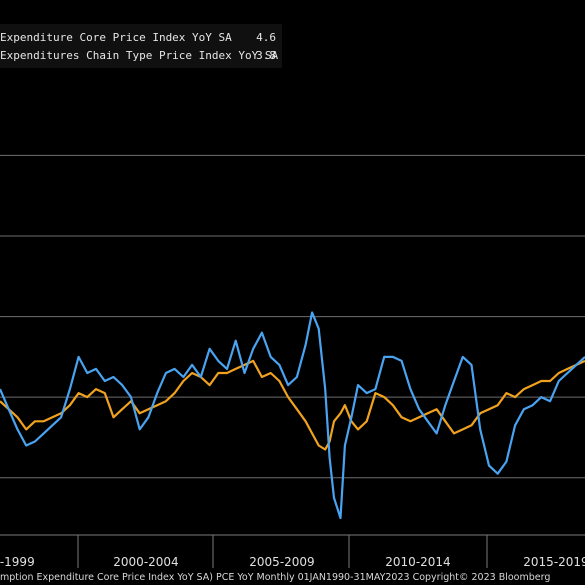  What do you see at coordinates (266, 55) in the screenshot?
I see `legend-value-headline: 3.8` at bounding box center [266, 55].